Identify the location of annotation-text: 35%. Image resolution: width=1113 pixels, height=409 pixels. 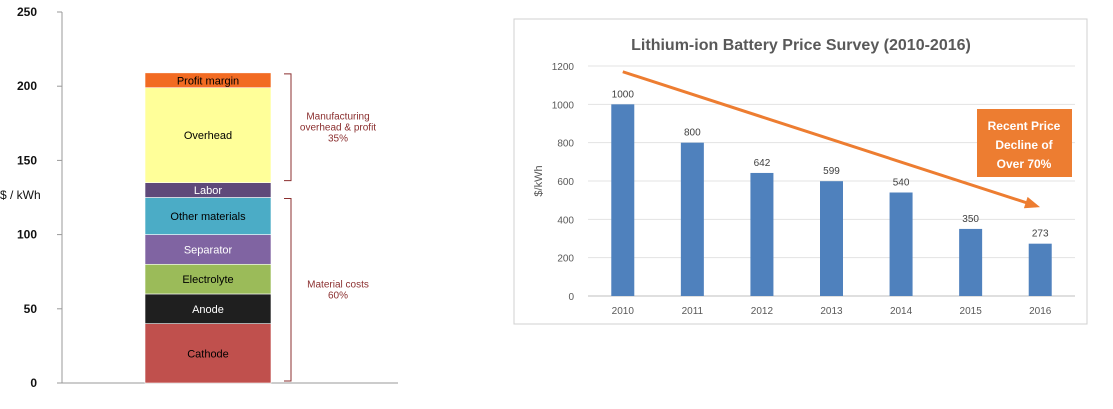
(338, 138).